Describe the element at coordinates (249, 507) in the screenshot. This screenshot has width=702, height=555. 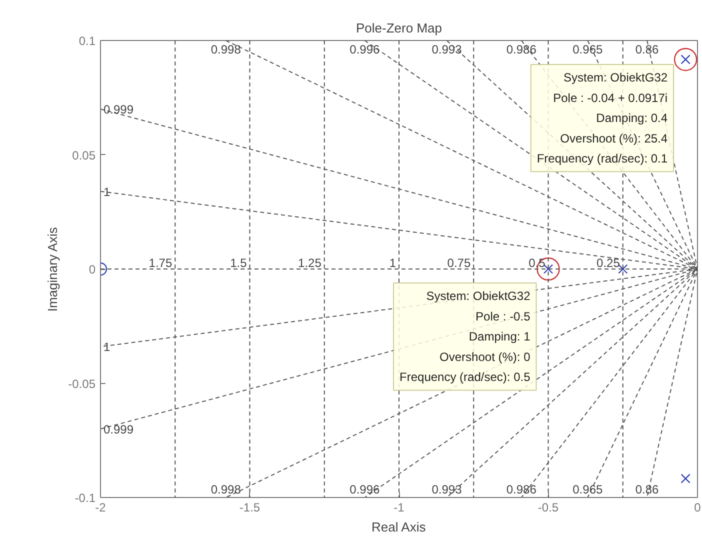
I see `x-tick-label: -1.5` at that location.